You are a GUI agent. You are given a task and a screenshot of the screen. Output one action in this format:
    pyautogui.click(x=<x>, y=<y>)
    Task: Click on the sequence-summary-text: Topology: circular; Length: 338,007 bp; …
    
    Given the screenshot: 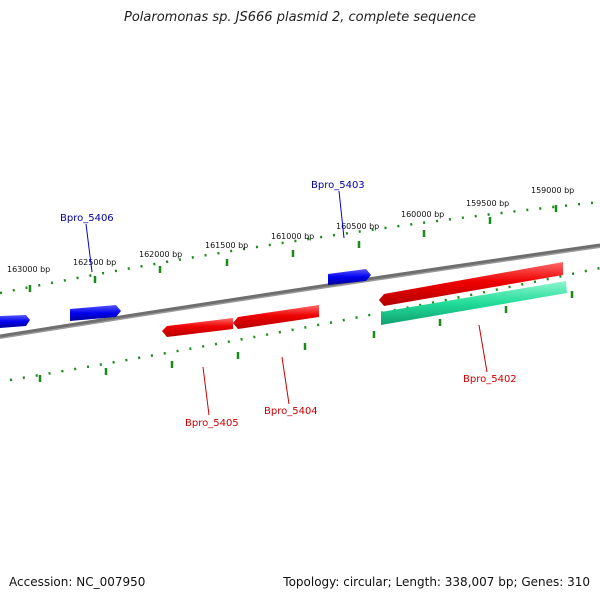 What is the action you would take?
    pyautogui.click(x=436, y=582)
    